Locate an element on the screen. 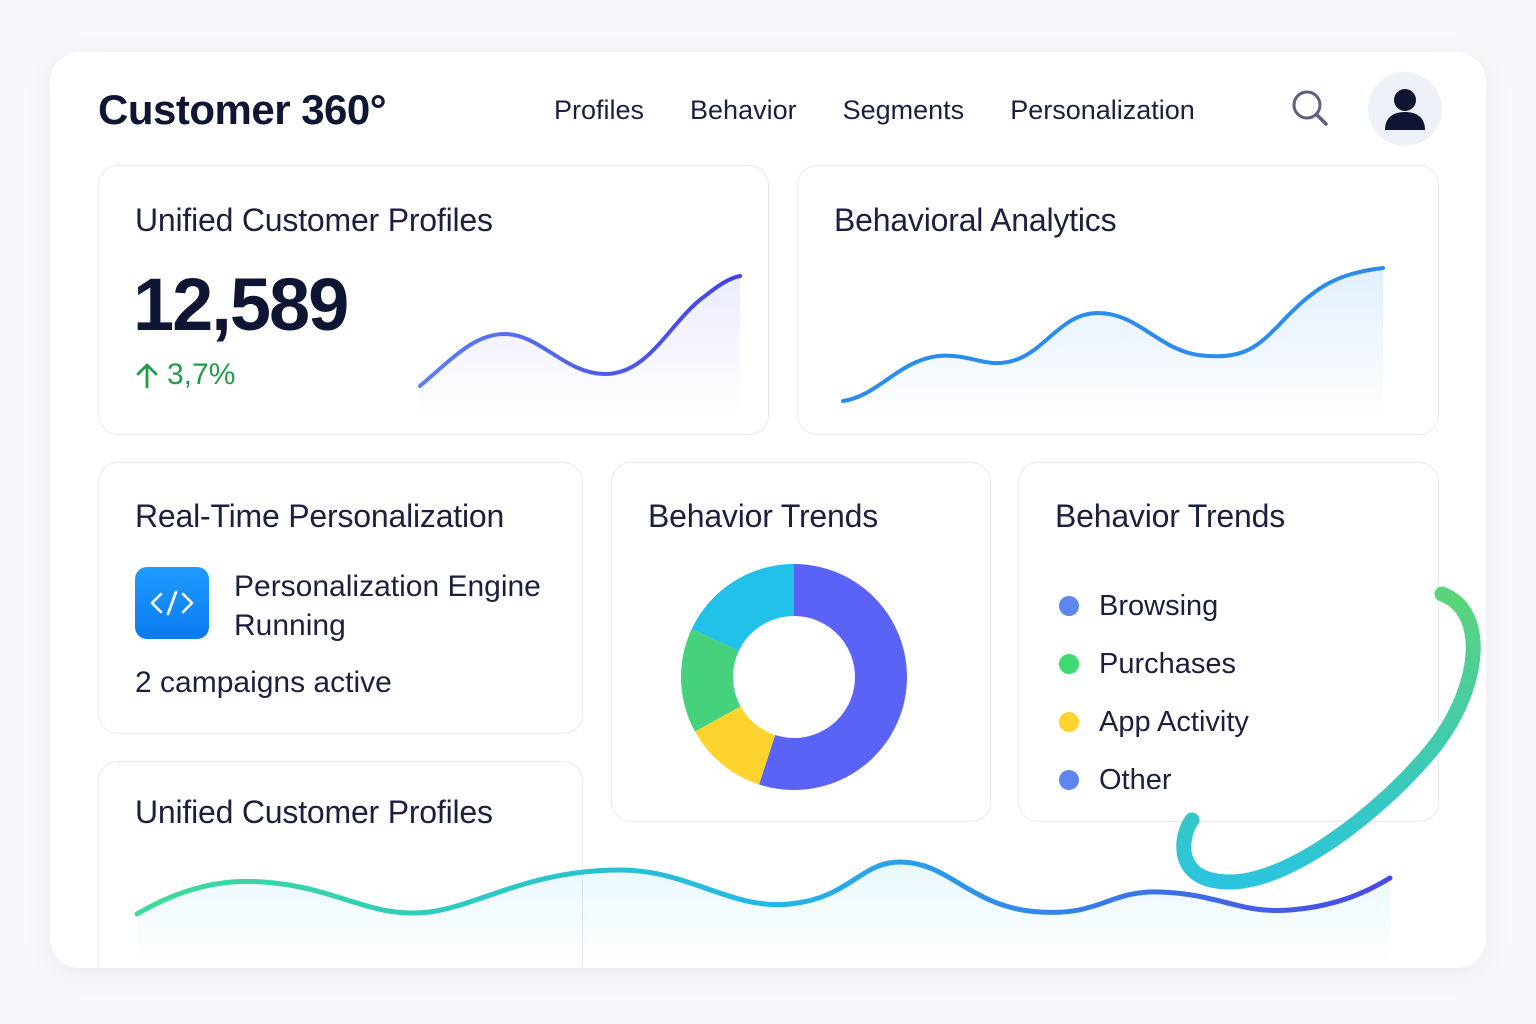  profiles-card: Unified Customer Profiles 12,589 3,7% is located at coordinates (433, 300).